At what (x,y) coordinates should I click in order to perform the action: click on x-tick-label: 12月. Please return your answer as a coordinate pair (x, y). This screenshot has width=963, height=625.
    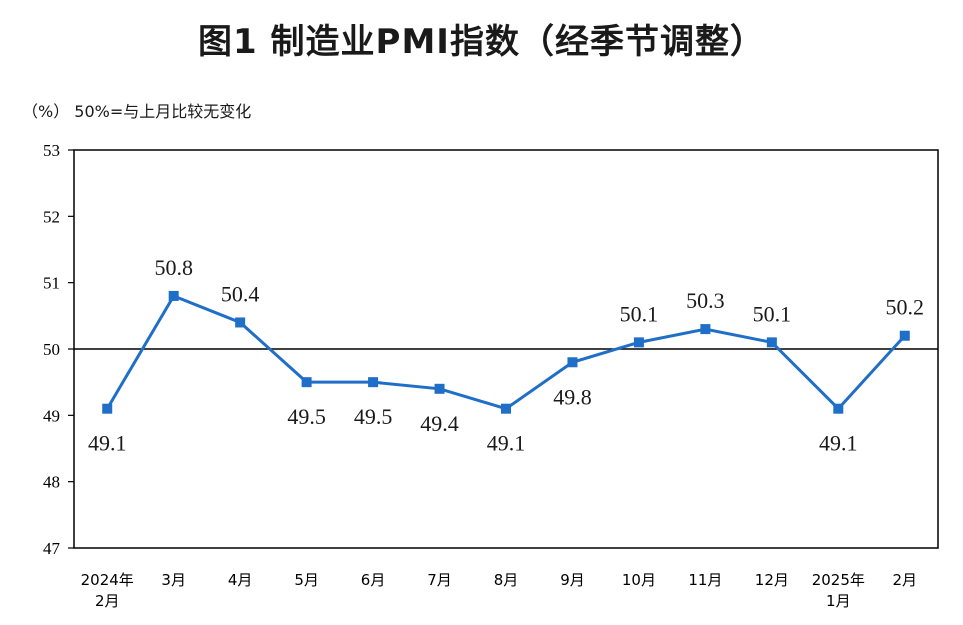
    Looking at the image, I should click on (772, 580).